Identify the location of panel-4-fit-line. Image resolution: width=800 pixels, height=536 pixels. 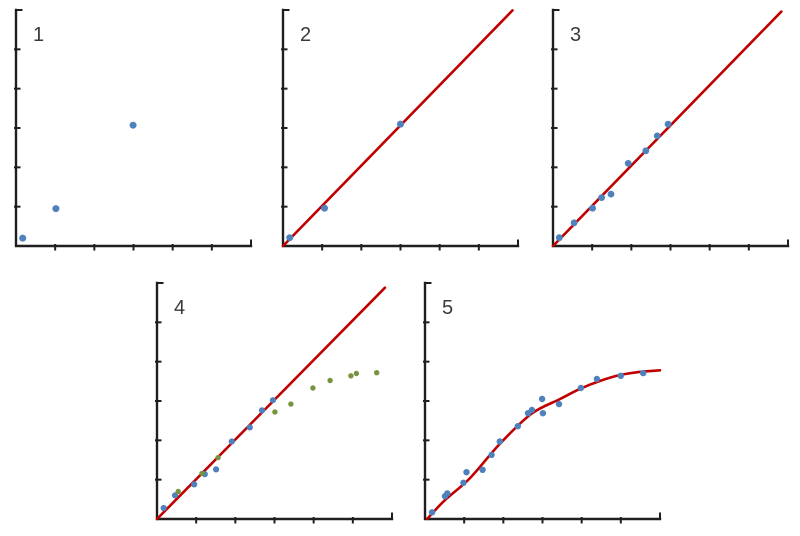
(271, 403).